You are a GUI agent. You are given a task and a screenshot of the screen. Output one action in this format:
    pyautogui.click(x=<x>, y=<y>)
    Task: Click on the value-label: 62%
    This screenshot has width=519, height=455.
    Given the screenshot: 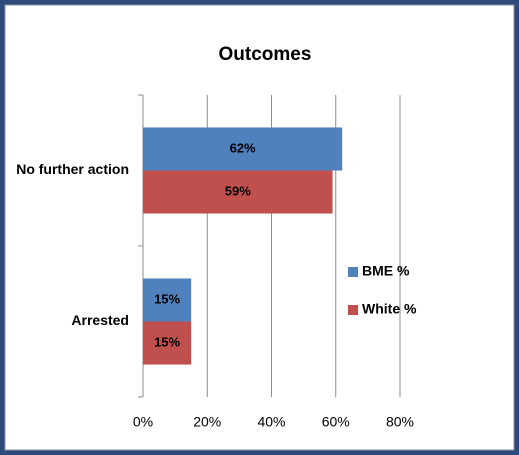 What is the action you would take?
    pyautogui.click(x=243, y=147)
    